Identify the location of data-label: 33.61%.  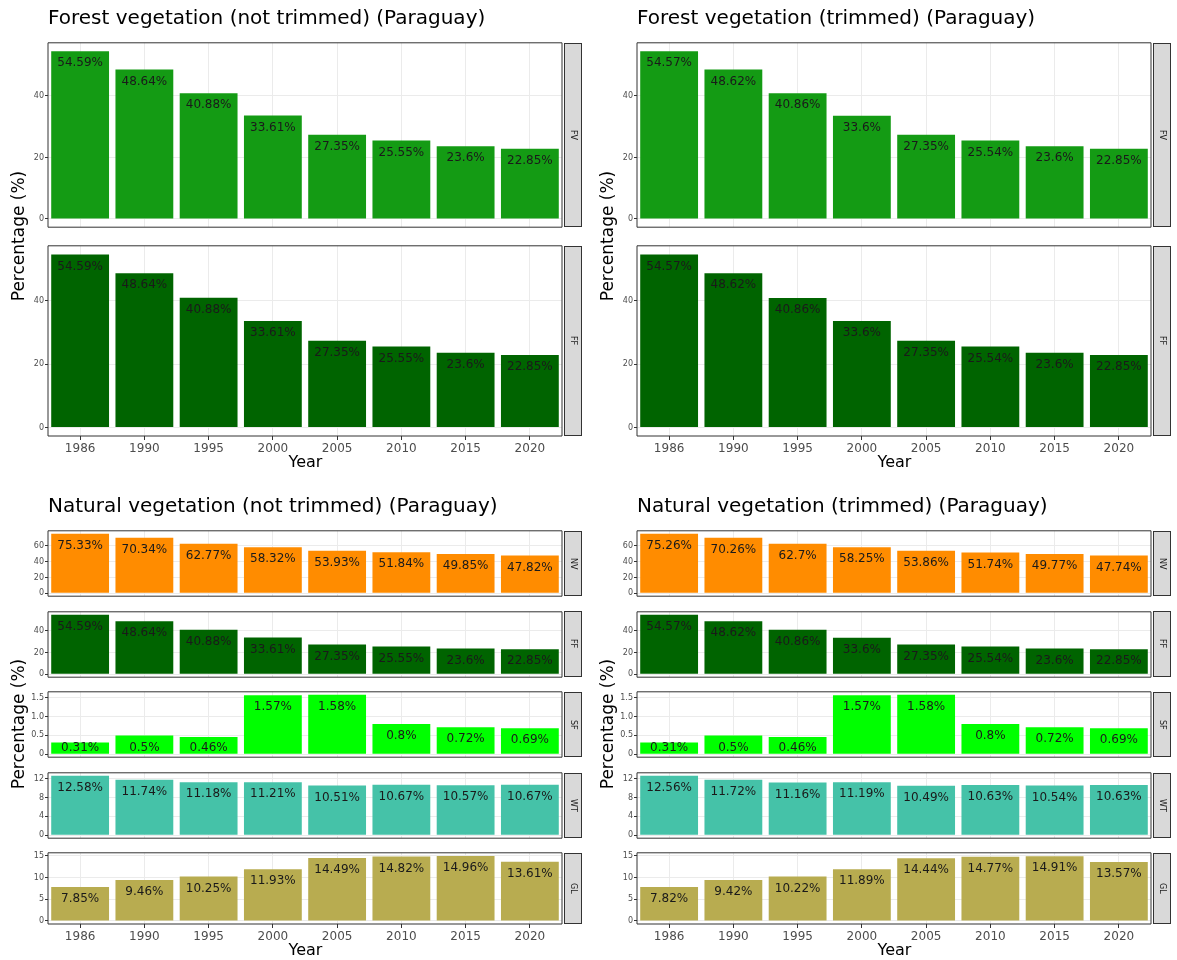
(272, 648).